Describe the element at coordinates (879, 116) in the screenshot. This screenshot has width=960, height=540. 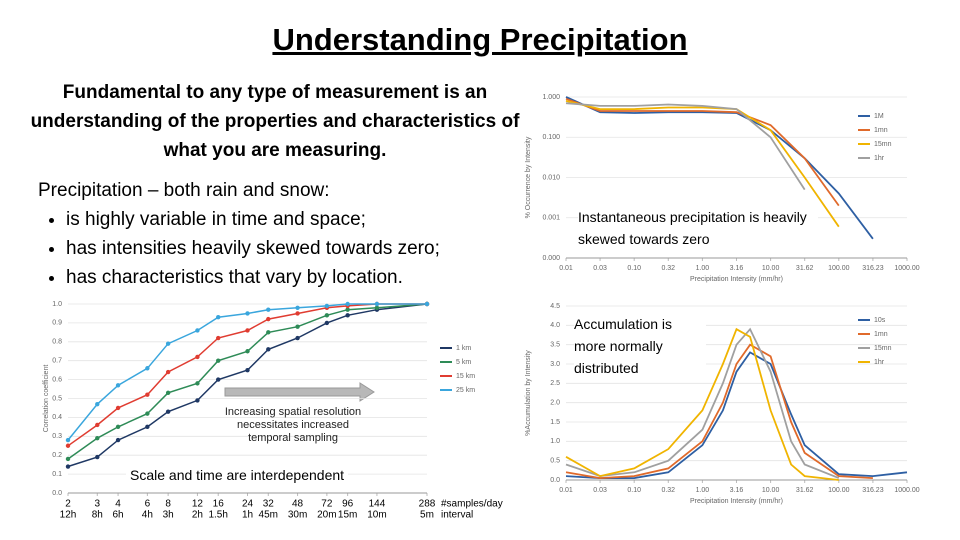
I see `legend-label: 1M` at that location.